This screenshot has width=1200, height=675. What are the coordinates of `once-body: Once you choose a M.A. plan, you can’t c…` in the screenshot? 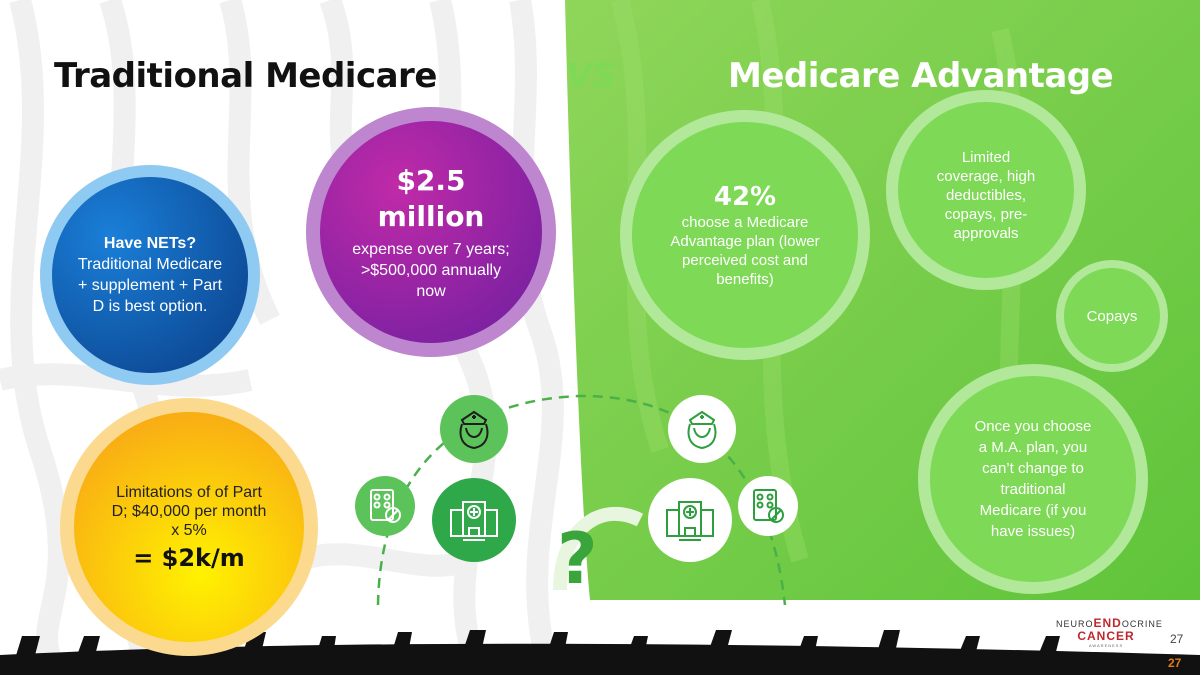 It's located at (1033, 479).